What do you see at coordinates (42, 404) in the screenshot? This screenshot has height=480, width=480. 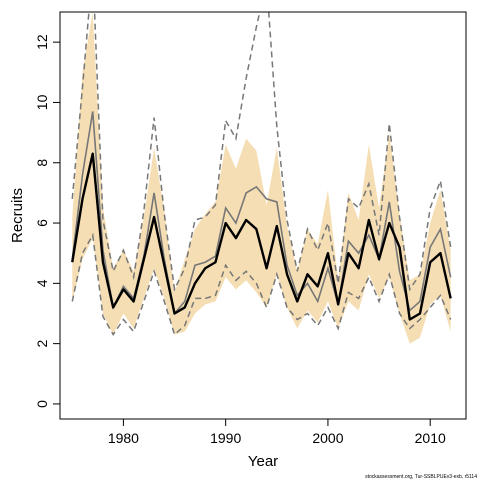 I see `y-tick-label: 0` at bounding box center [42, 404].